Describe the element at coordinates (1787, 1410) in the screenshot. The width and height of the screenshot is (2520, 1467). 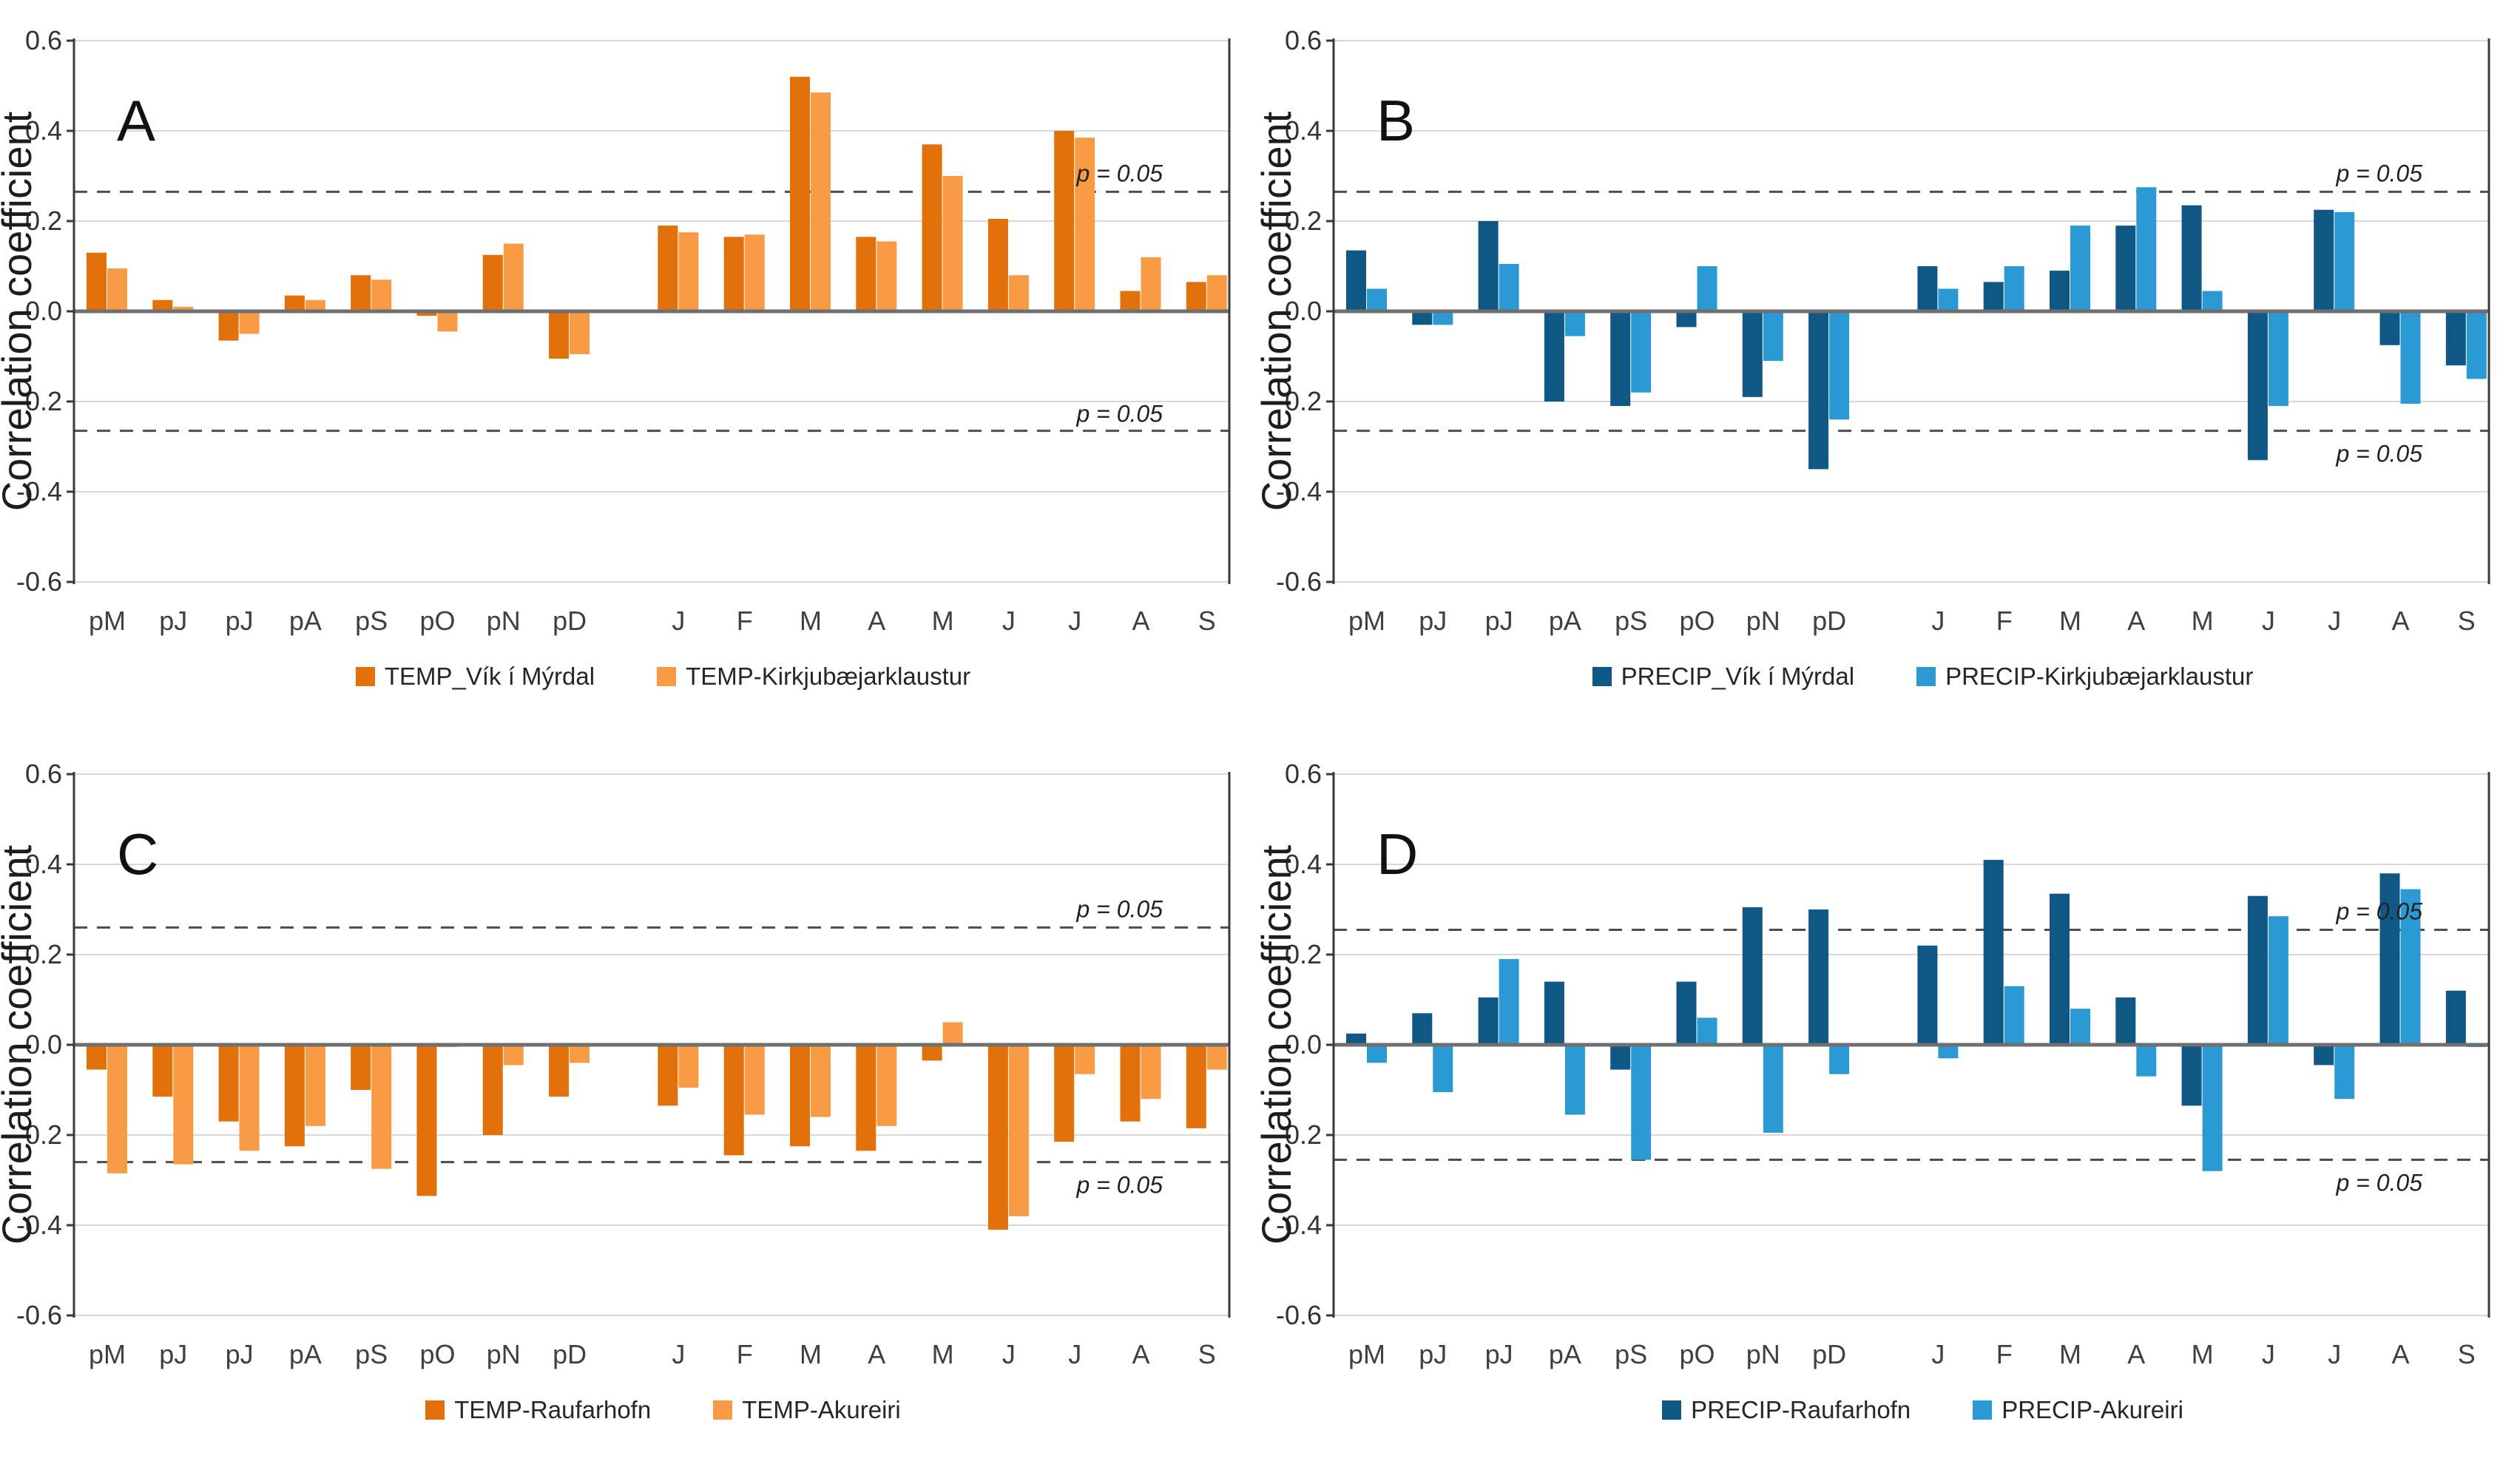
I see `legend-entry: PRECIP-Raufarhofn` at that location.